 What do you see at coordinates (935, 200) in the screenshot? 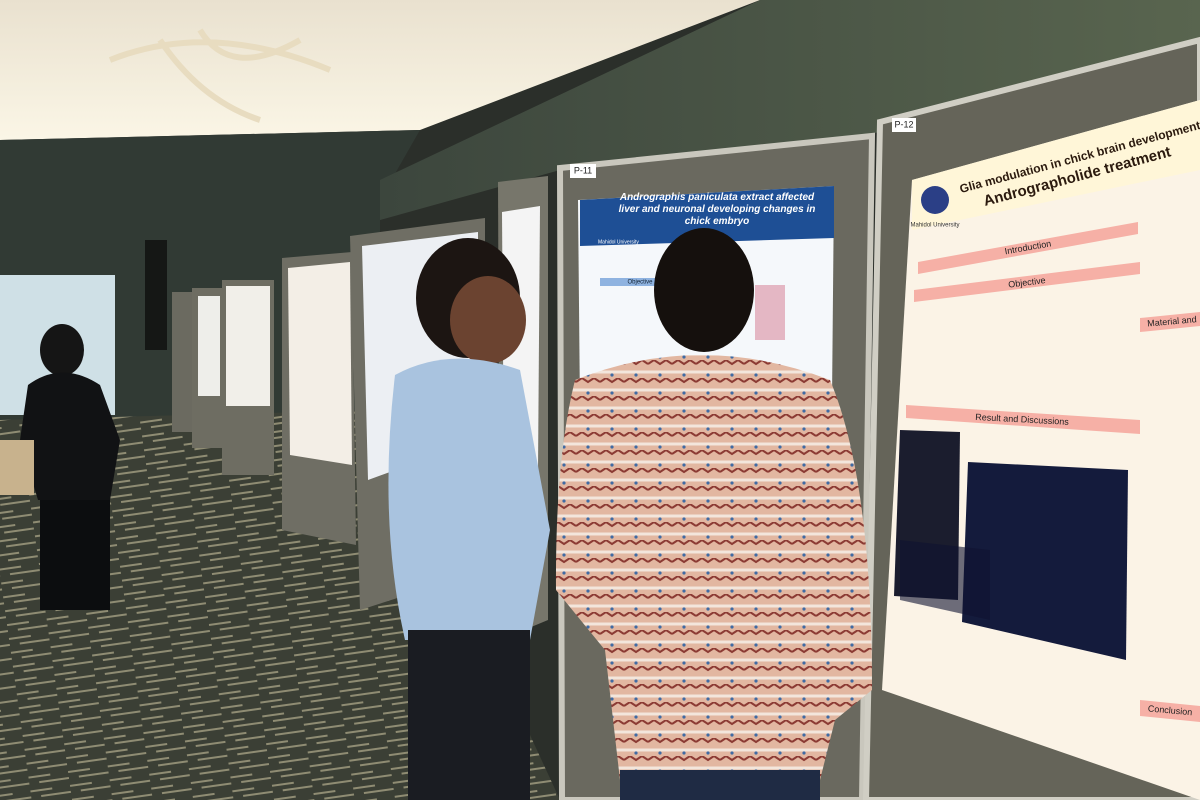
I see `logo` at bounding box center [935, 200].